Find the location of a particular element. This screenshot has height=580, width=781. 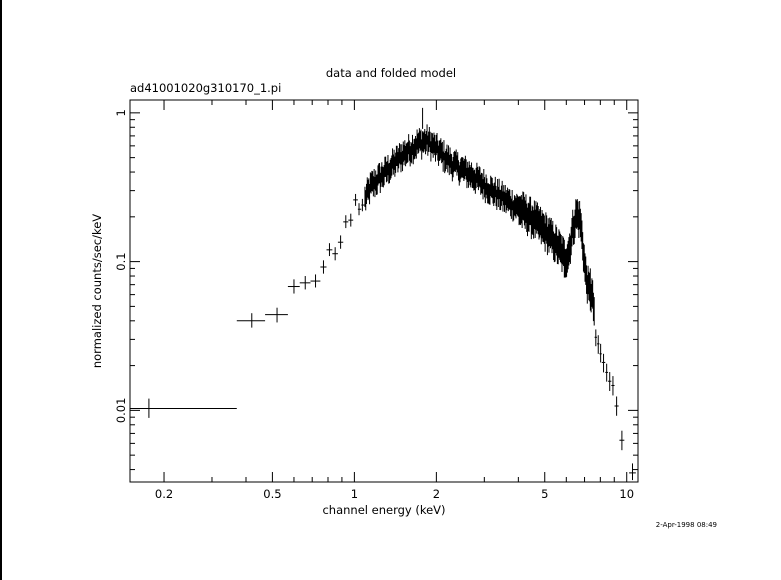

x-axis-label: channel energy (keV) is located at coordinates (383, 510).